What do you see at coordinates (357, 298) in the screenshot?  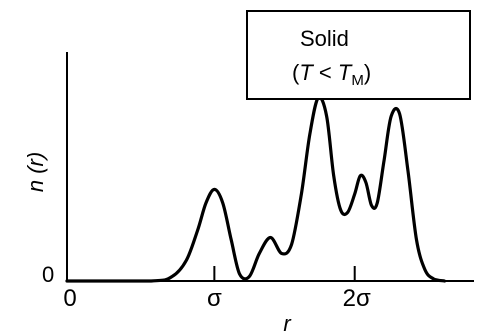 I see `x-tick-label-2sigma: 2σ` at bounding box center [357, 298].